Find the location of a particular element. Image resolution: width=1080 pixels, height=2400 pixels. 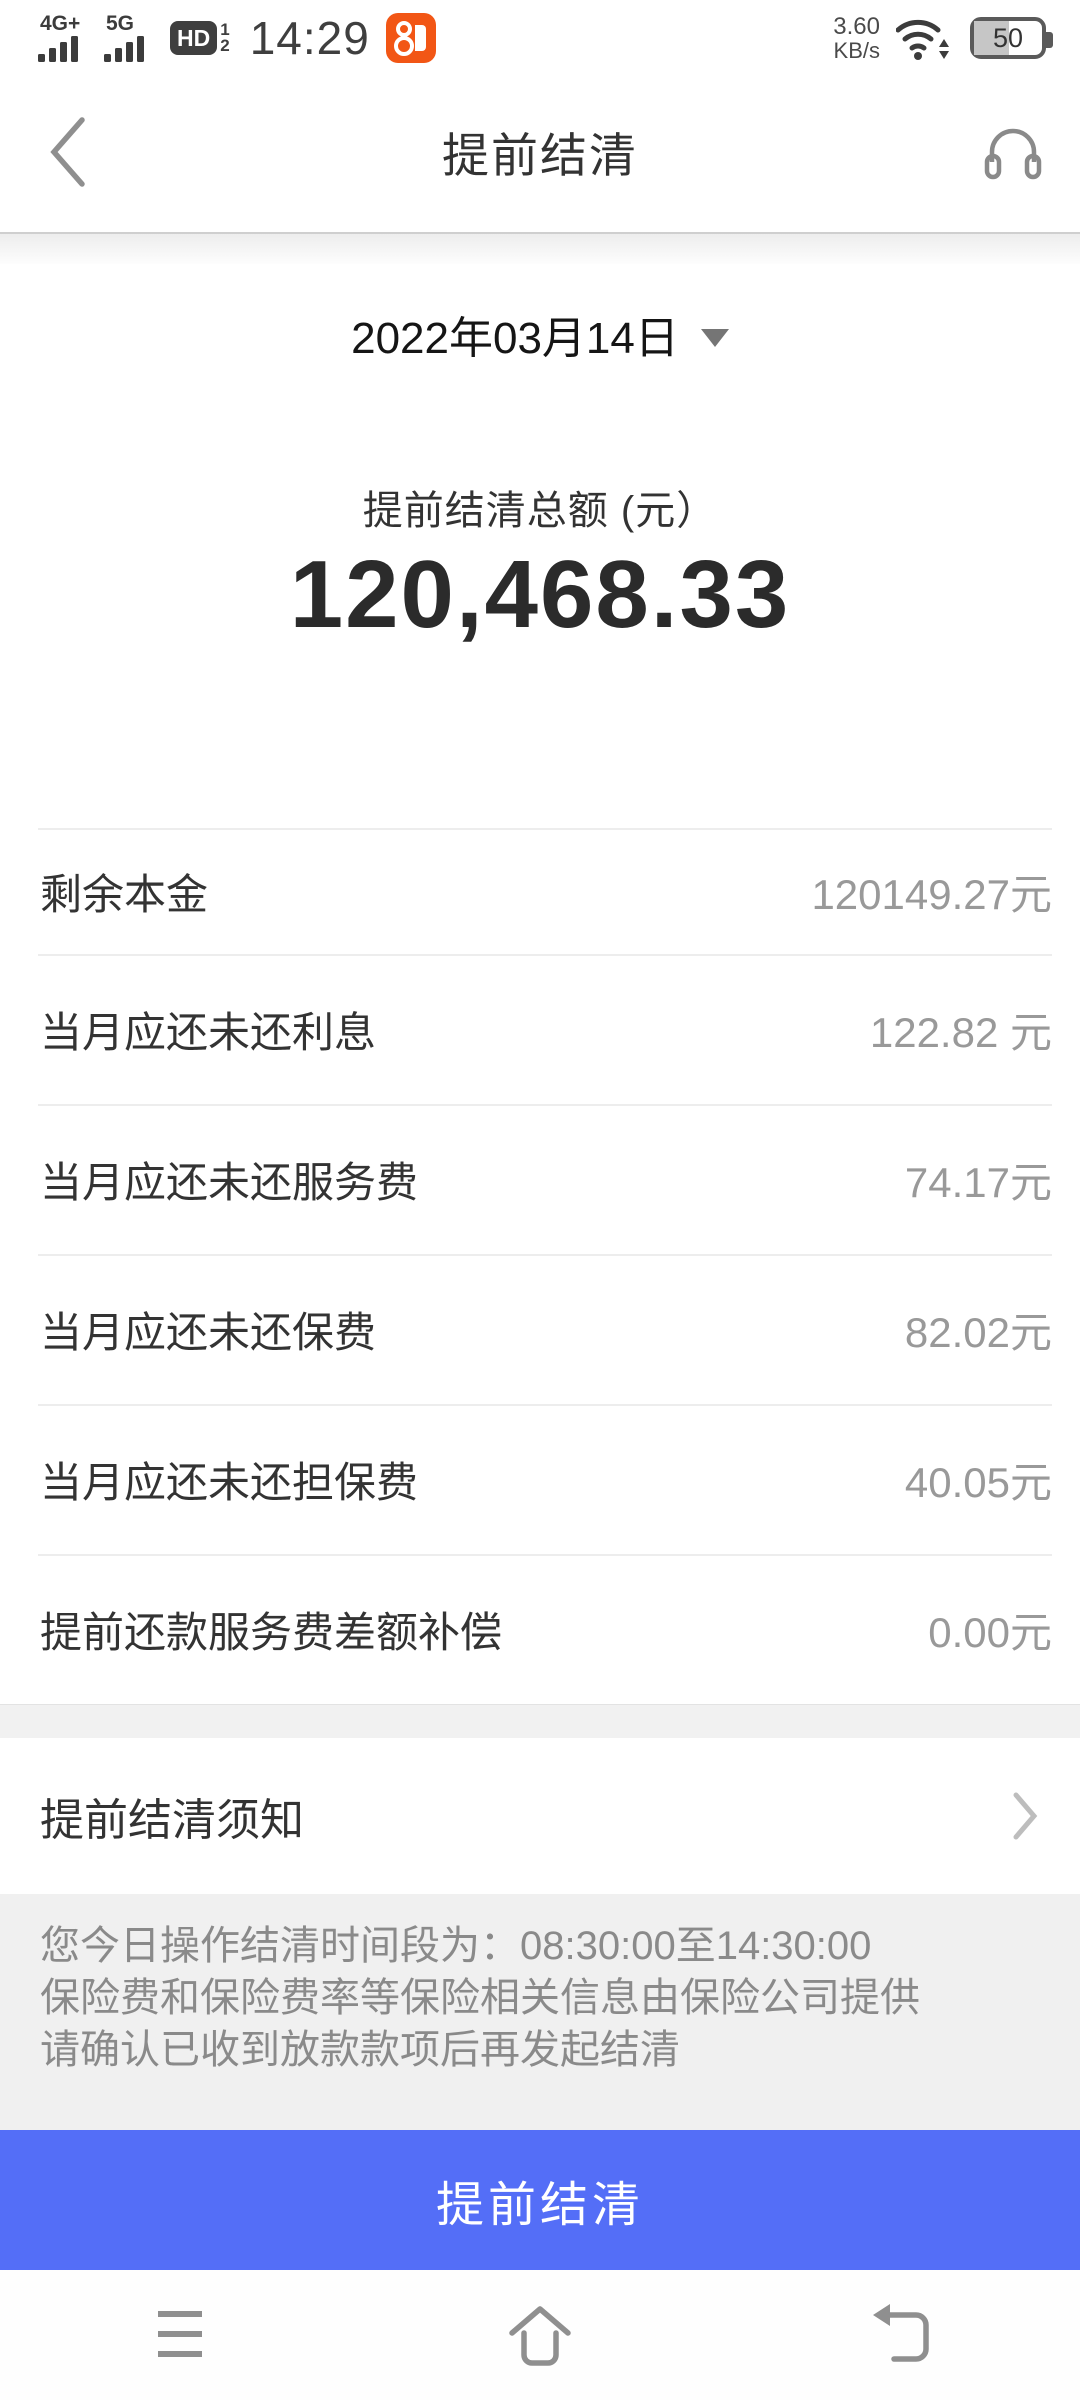

table-row: 提前还款服务费差额补偿 0.00元 is located at coordinates (540, 1629).